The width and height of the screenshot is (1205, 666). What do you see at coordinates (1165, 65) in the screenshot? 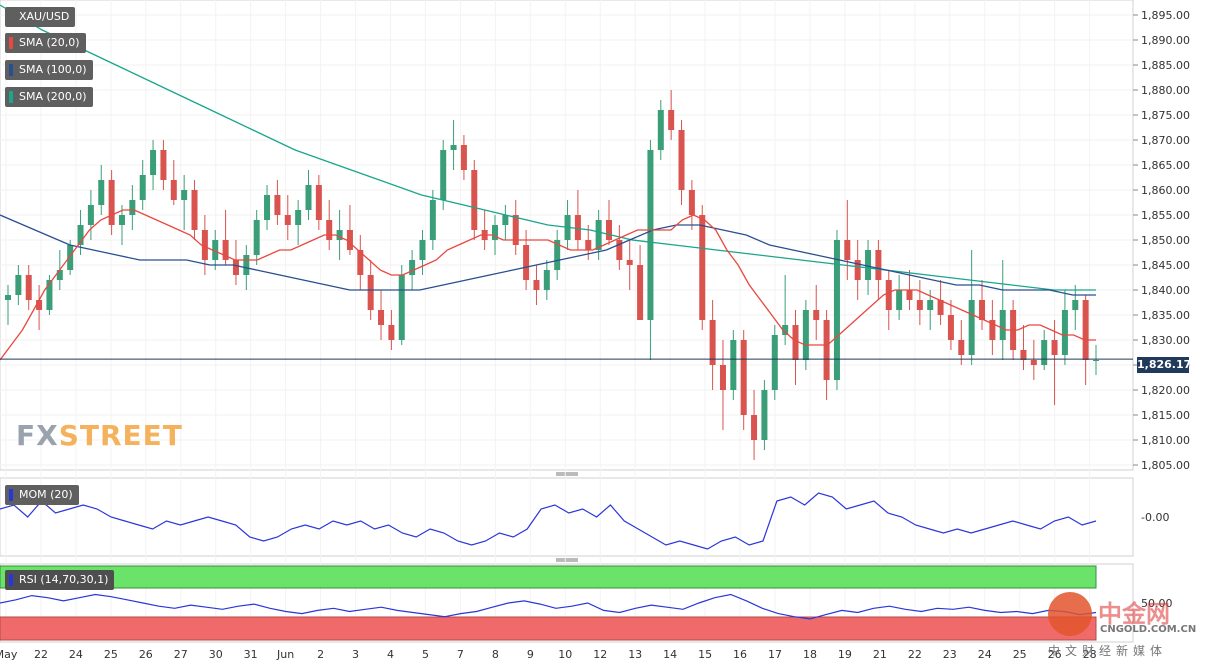
I see `y-tick-label: 1,885.00` at bounding box center [1165, 65].